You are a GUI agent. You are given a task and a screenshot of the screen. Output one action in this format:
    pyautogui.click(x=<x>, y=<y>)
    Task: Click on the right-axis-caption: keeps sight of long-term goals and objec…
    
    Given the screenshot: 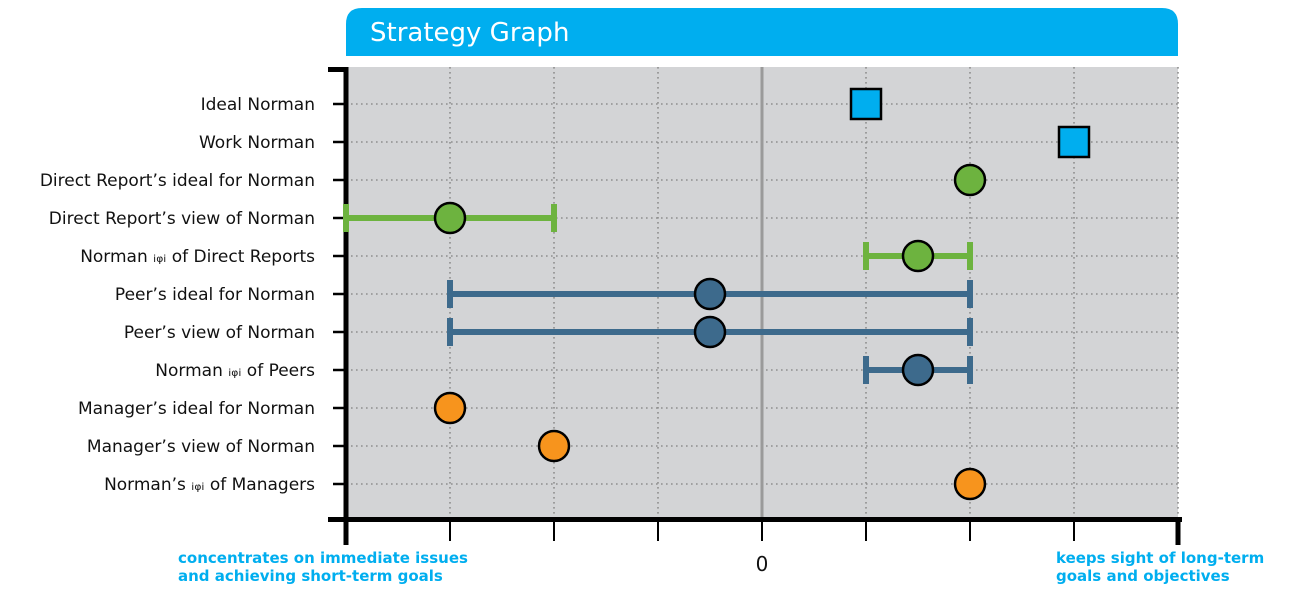 What is the action you would take?
    pyautogui.click(x=1160, y=567)
    